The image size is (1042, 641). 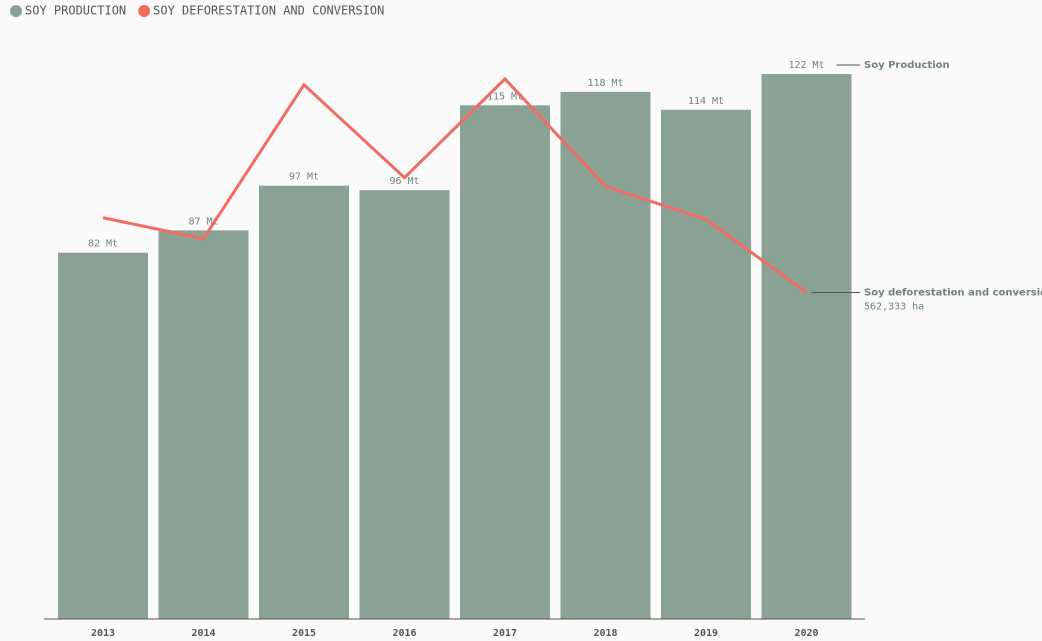 I want to click on bar-value-label: 97 Mt, so click(x=304, y=177).